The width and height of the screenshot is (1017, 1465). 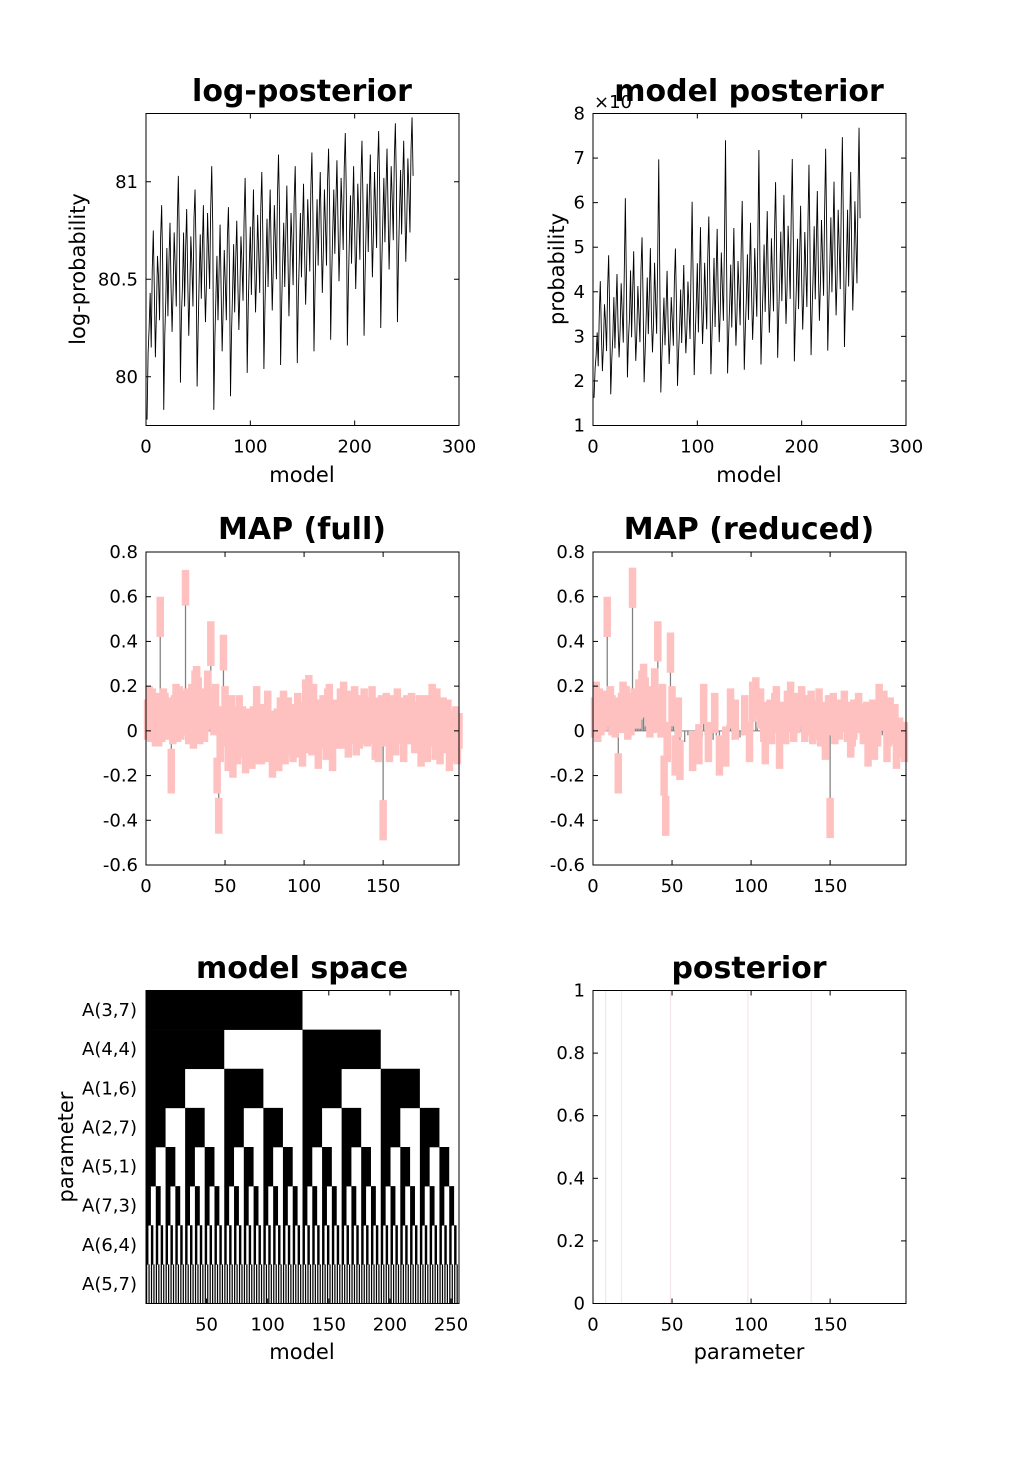 What do you see at coordinates (567, 776) in the screenshot?
I see `map-reduced-y-tick-label: -0.2` at bounding box center [567, 776].